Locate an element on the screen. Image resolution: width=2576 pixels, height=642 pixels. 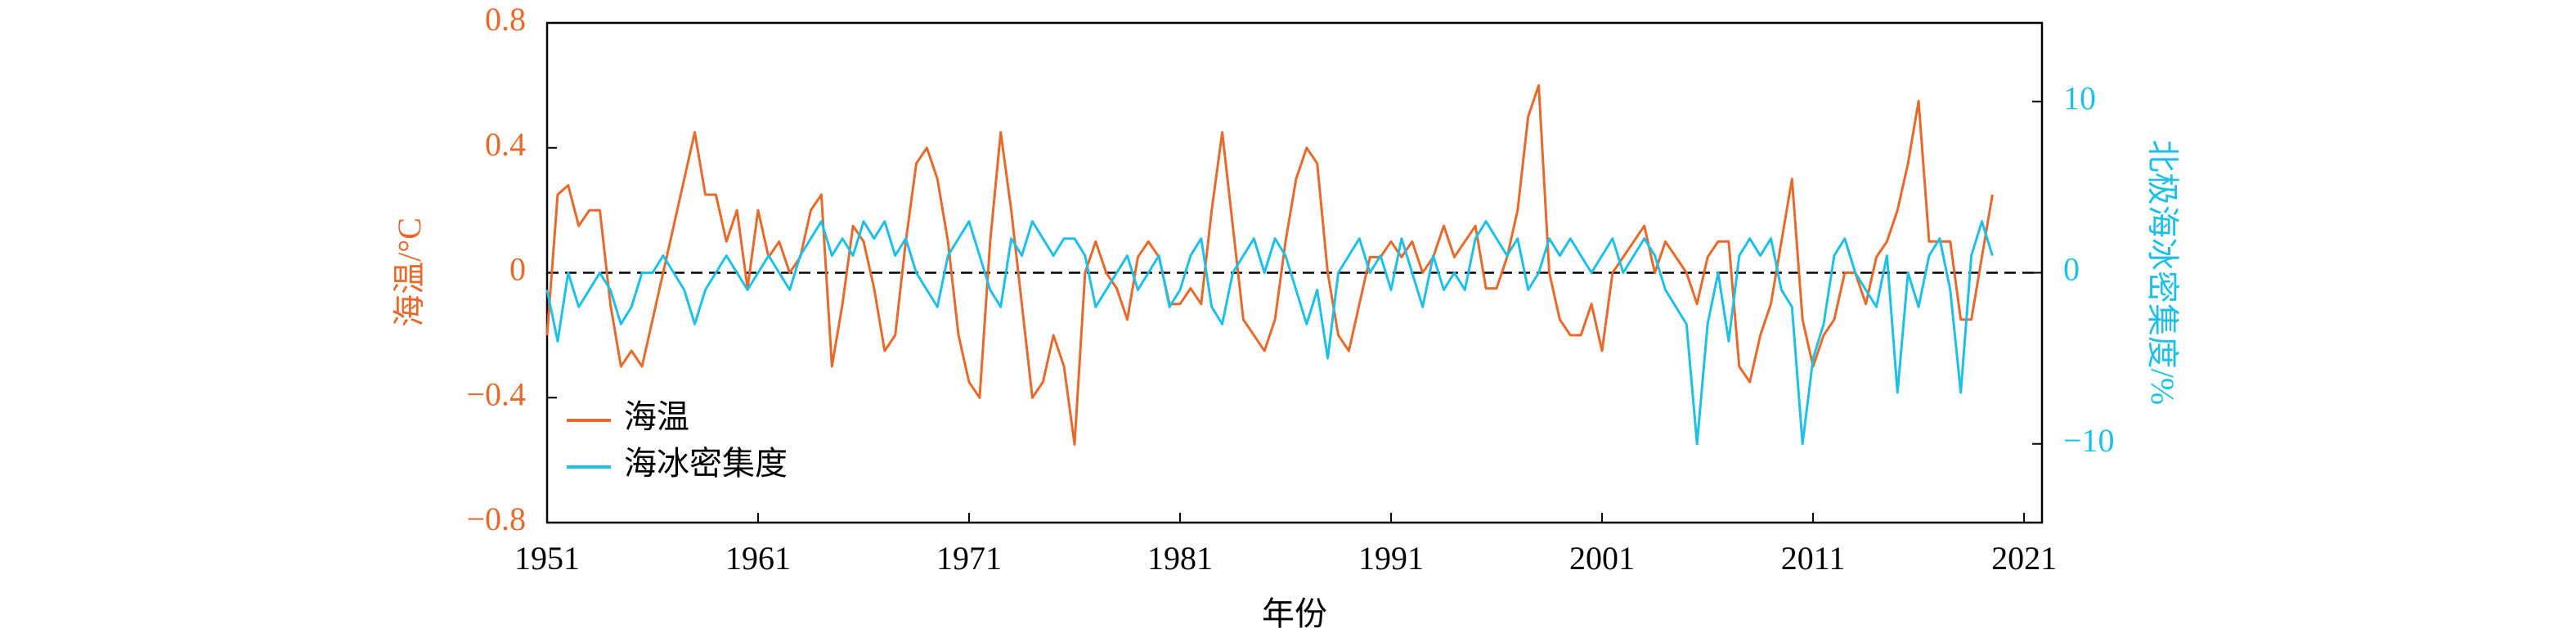
y2-axis-label: 北极海冰密集度/% is located at coordinates (2162, 273).